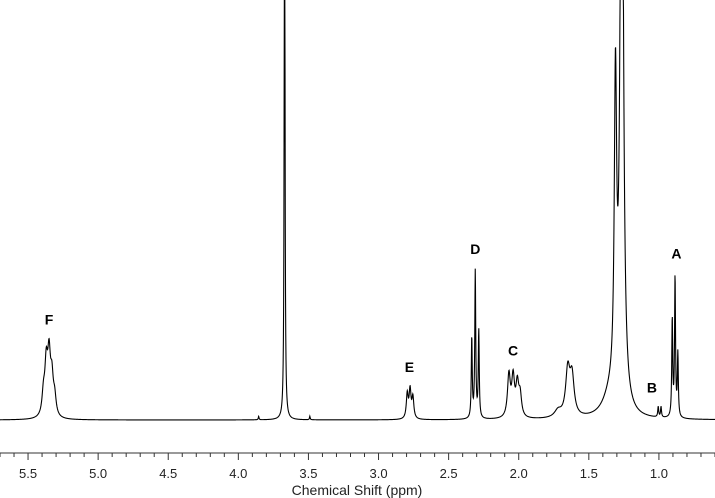 This screenshot has width=715, height=498. I want to click on x-axis-title: Chemical Shift (ppm), so click(357, 490).